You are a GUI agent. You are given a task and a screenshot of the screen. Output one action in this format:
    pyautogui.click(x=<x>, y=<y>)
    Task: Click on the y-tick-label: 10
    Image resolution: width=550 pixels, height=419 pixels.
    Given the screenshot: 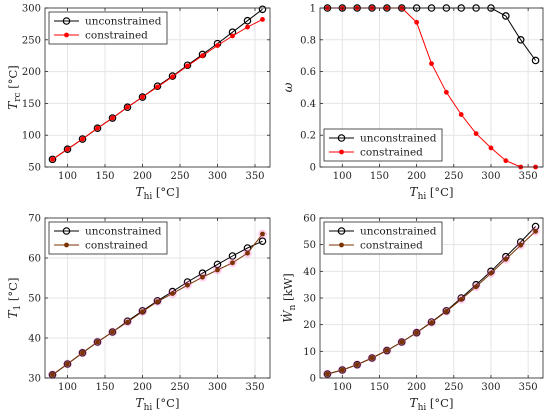 What is the action you would take?
    pyautogui.click(x=309, y=352)
    